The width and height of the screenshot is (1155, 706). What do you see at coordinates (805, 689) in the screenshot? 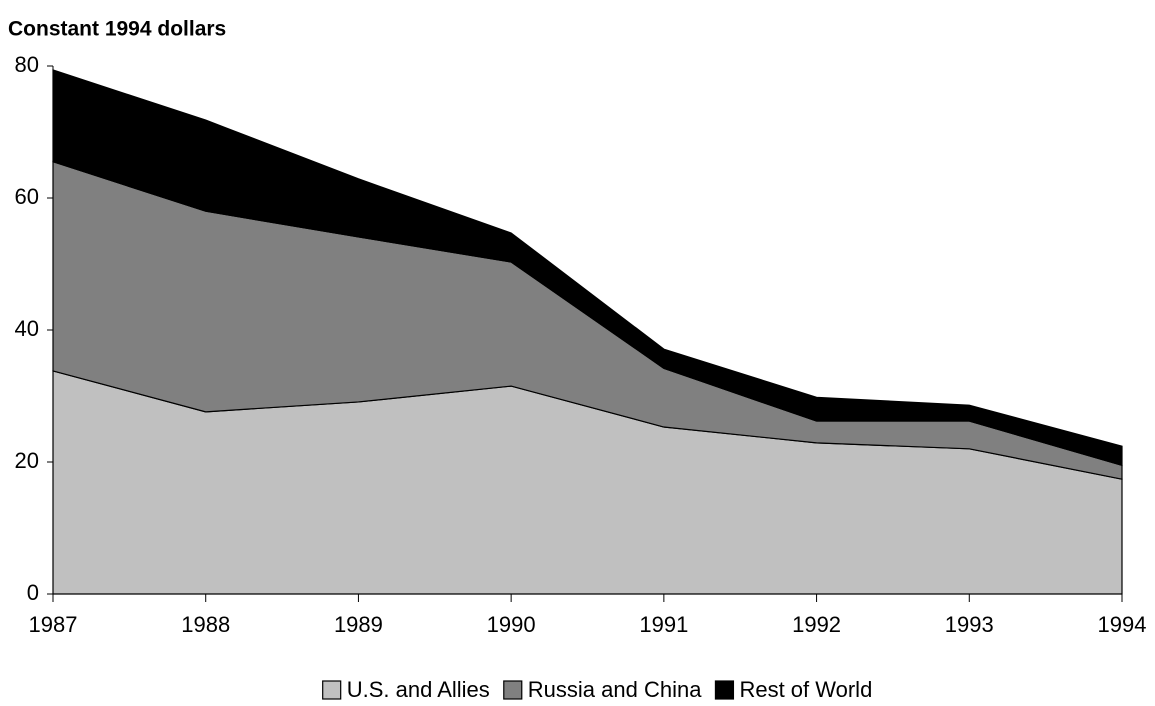
I see `legend-label: Rest of World` at bounding box center [805, 689].